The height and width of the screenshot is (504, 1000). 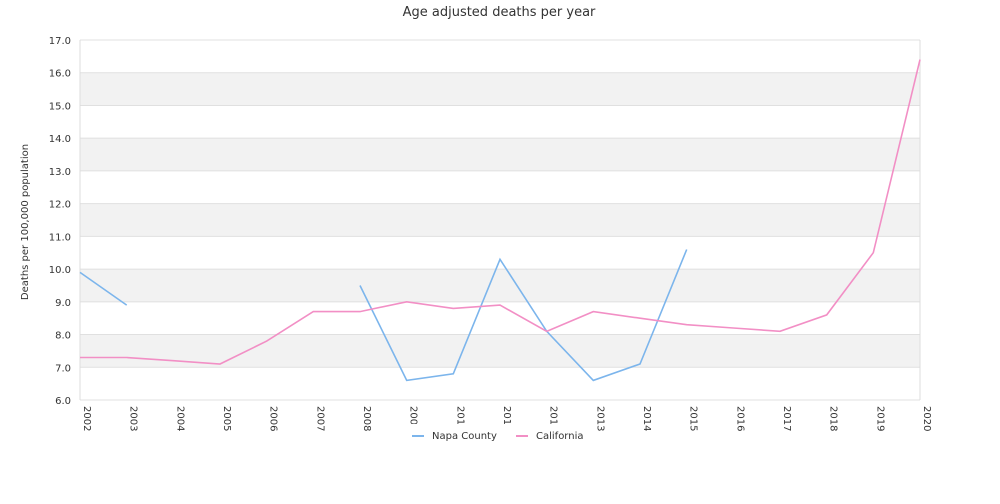 What do you see at coordinates (879, 418) in the screenshot?
I see `x-tick-label: 2019` at bounding box center [879, 418].